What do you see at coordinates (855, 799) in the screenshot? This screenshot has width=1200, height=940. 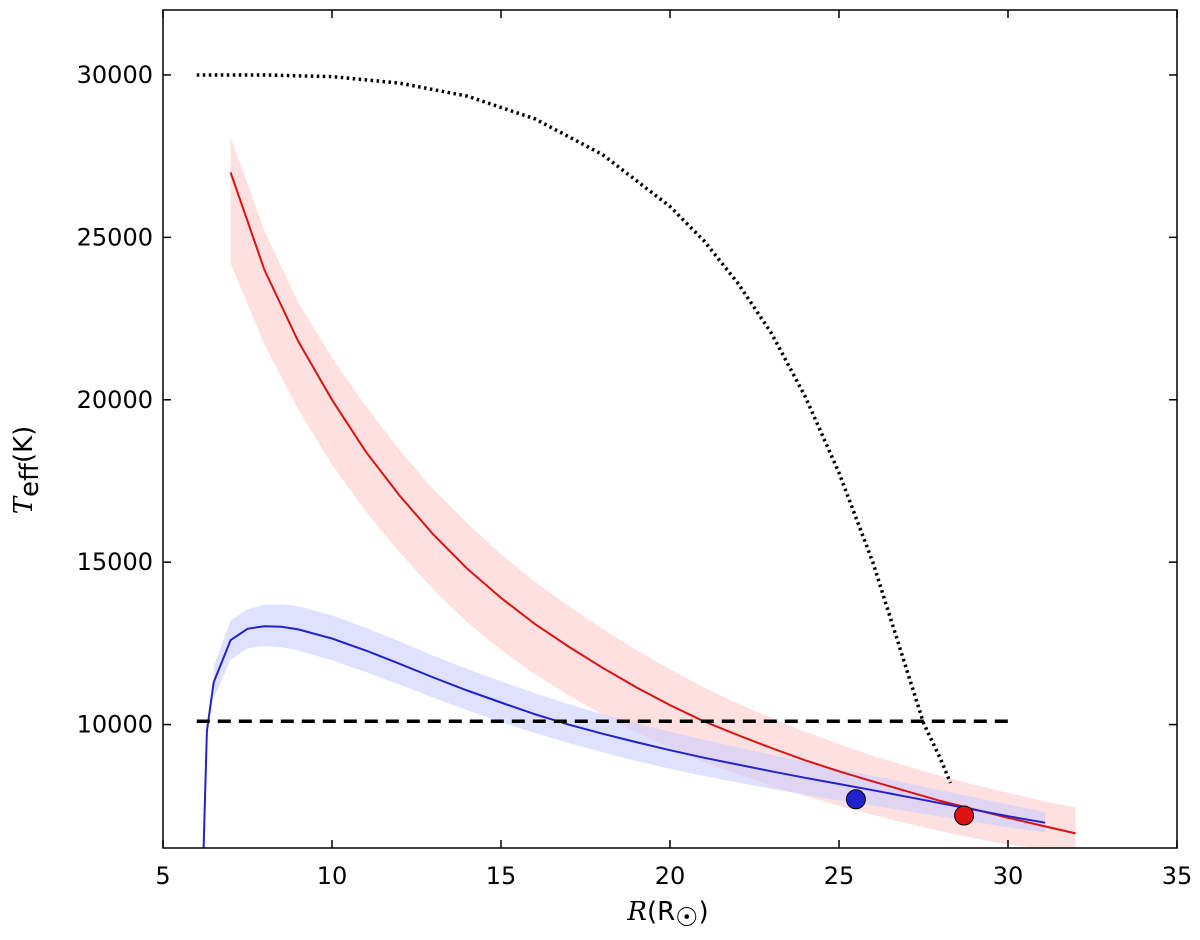 I see `marker-blue` at bounding box center [855, 799].